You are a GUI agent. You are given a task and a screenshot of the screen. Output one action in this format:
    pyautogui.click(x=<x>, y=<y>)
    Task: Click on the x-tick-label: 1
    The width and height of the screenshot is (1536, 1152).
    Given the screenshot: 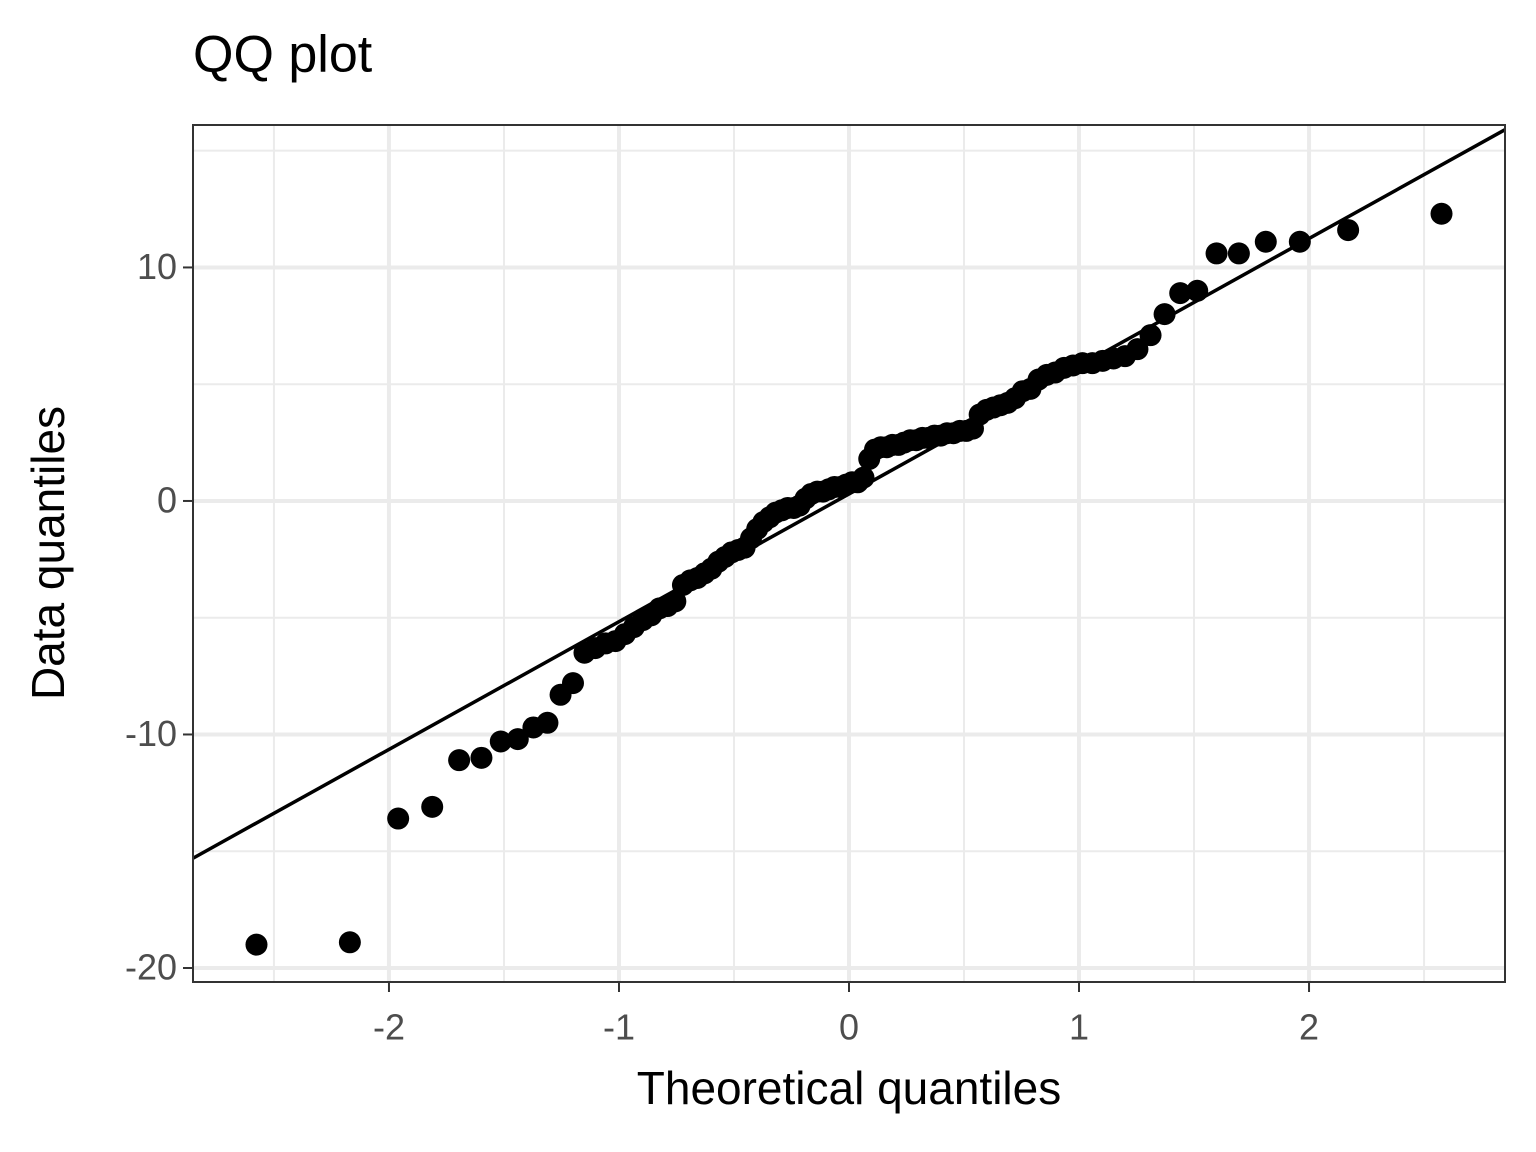 What is the action you would take?
    pyautogui.click(x=1079, y=1027)
    